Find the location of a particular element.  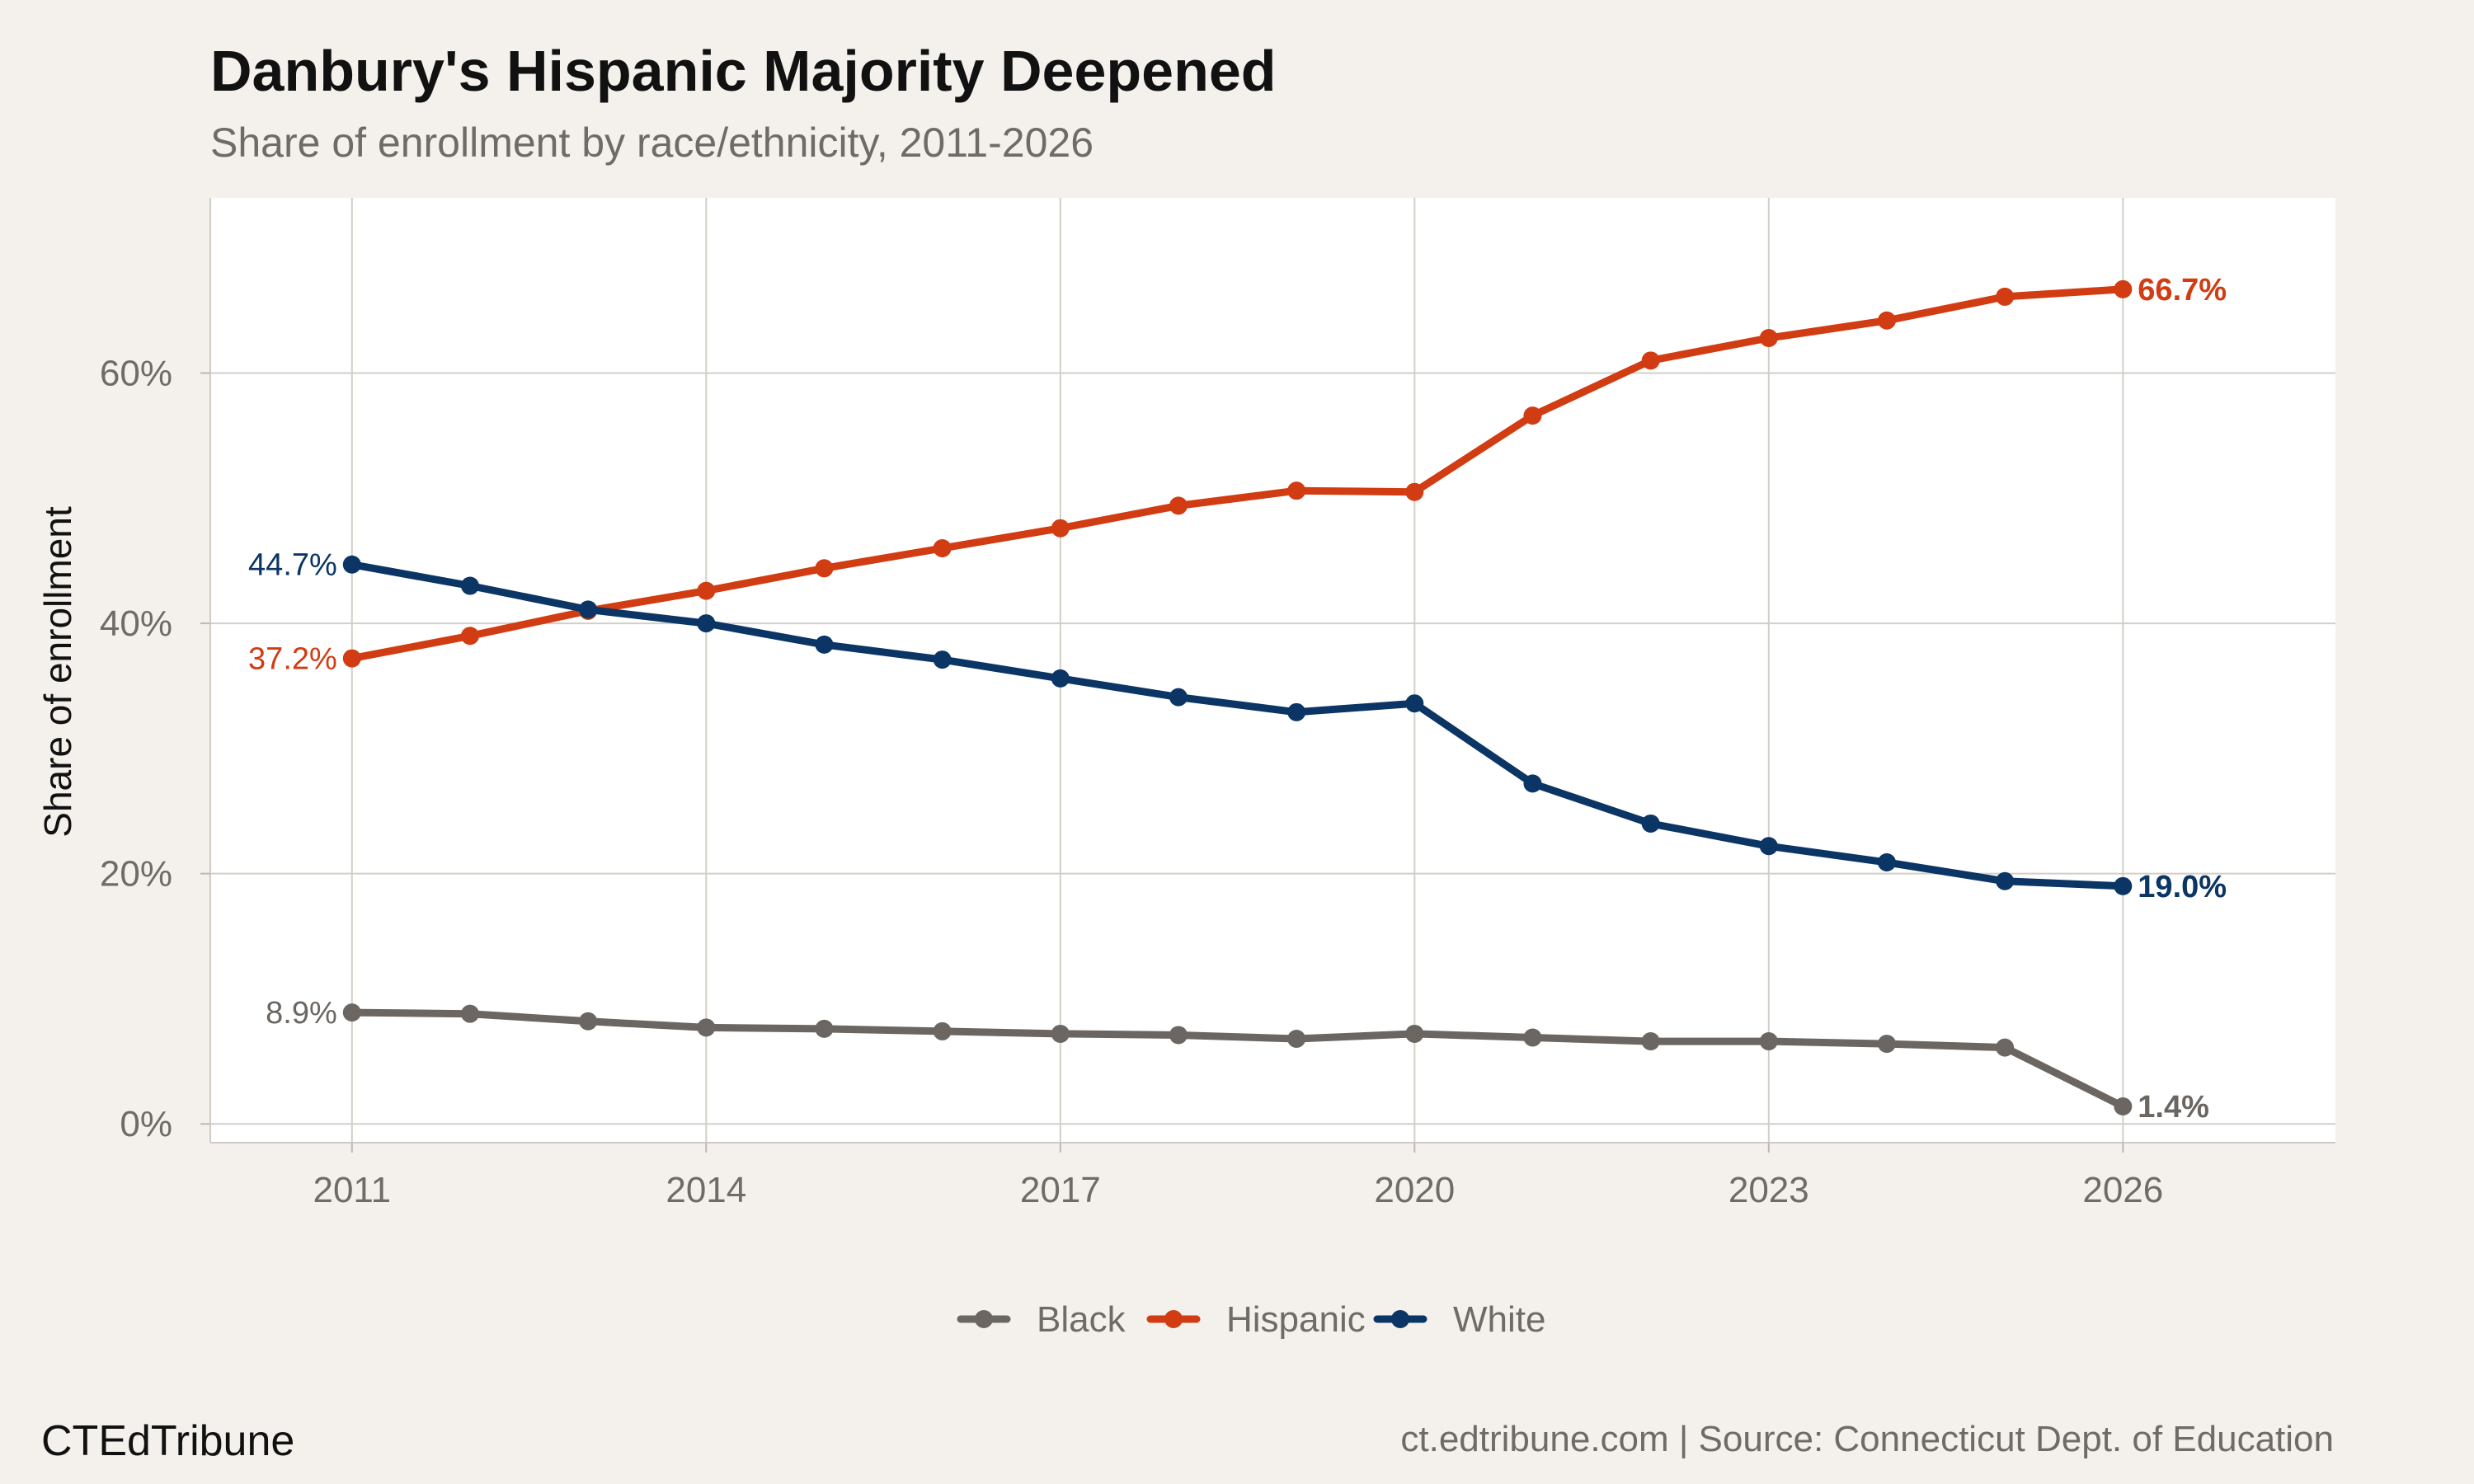

legend-key-marker-hispanic is located at coordinates (1173, 1319).